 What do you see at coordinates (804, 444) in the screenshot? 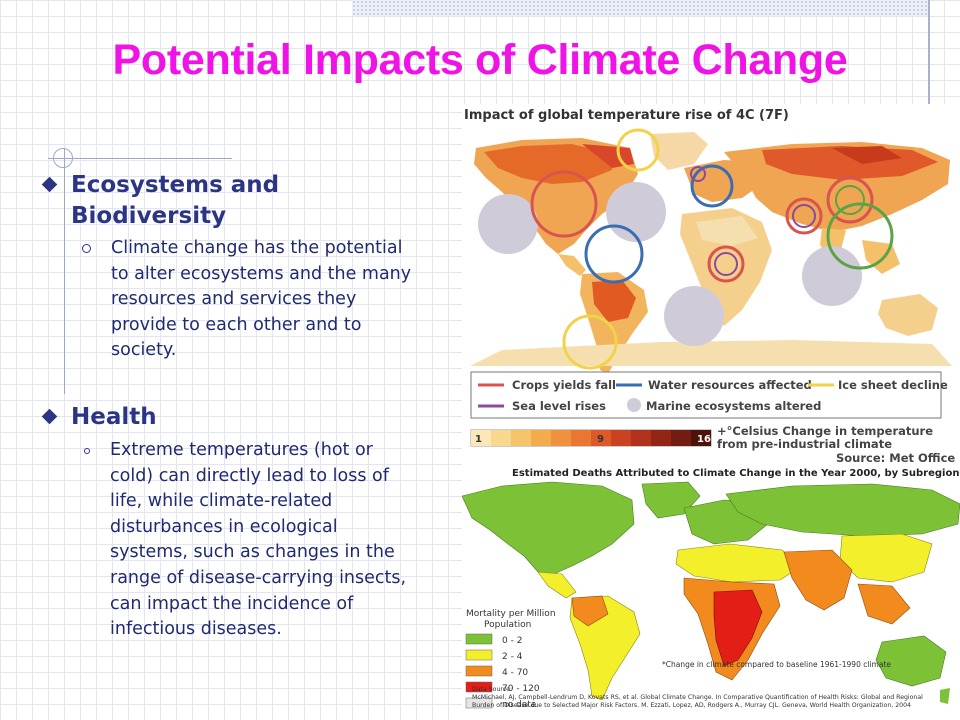
I see `scale-label-line2: from pre-industrial climate` at bounding box center [804, 444].